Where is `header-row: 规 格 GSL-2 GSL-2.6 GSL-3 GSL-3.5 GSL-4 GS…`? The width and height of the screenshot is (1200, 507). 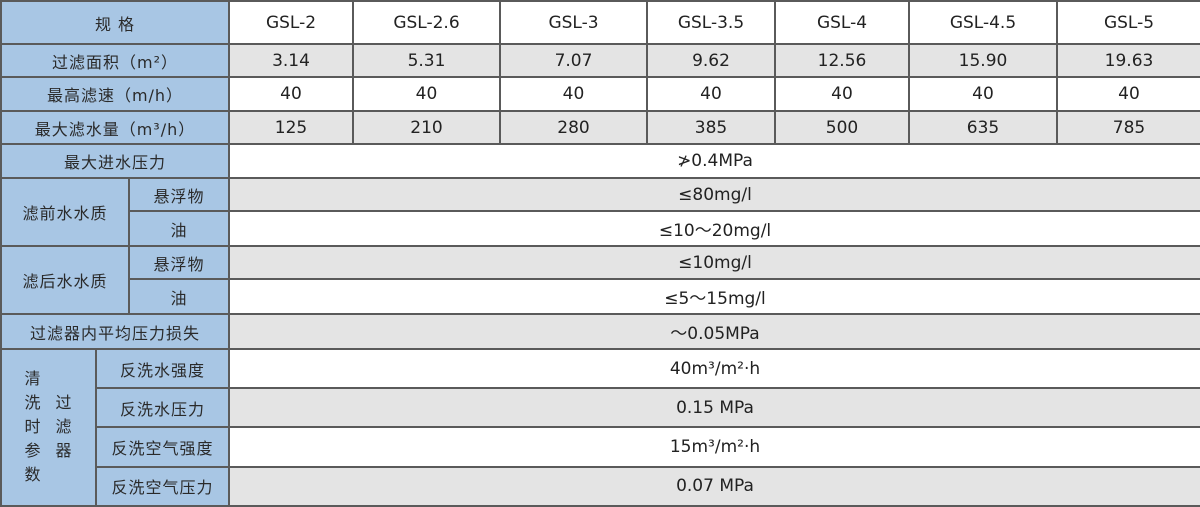 header-row: 规 格 GSL-2 GSL-2.6 GSL-3 GSL-3.5 GSL-4 GS… is located at coordinates (600, 22).